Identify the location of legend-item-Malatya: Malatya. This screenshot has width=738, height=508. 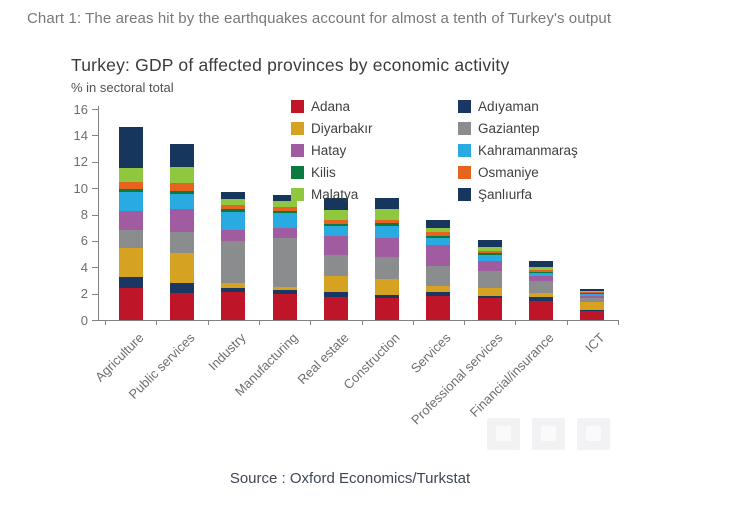
(332, 194).